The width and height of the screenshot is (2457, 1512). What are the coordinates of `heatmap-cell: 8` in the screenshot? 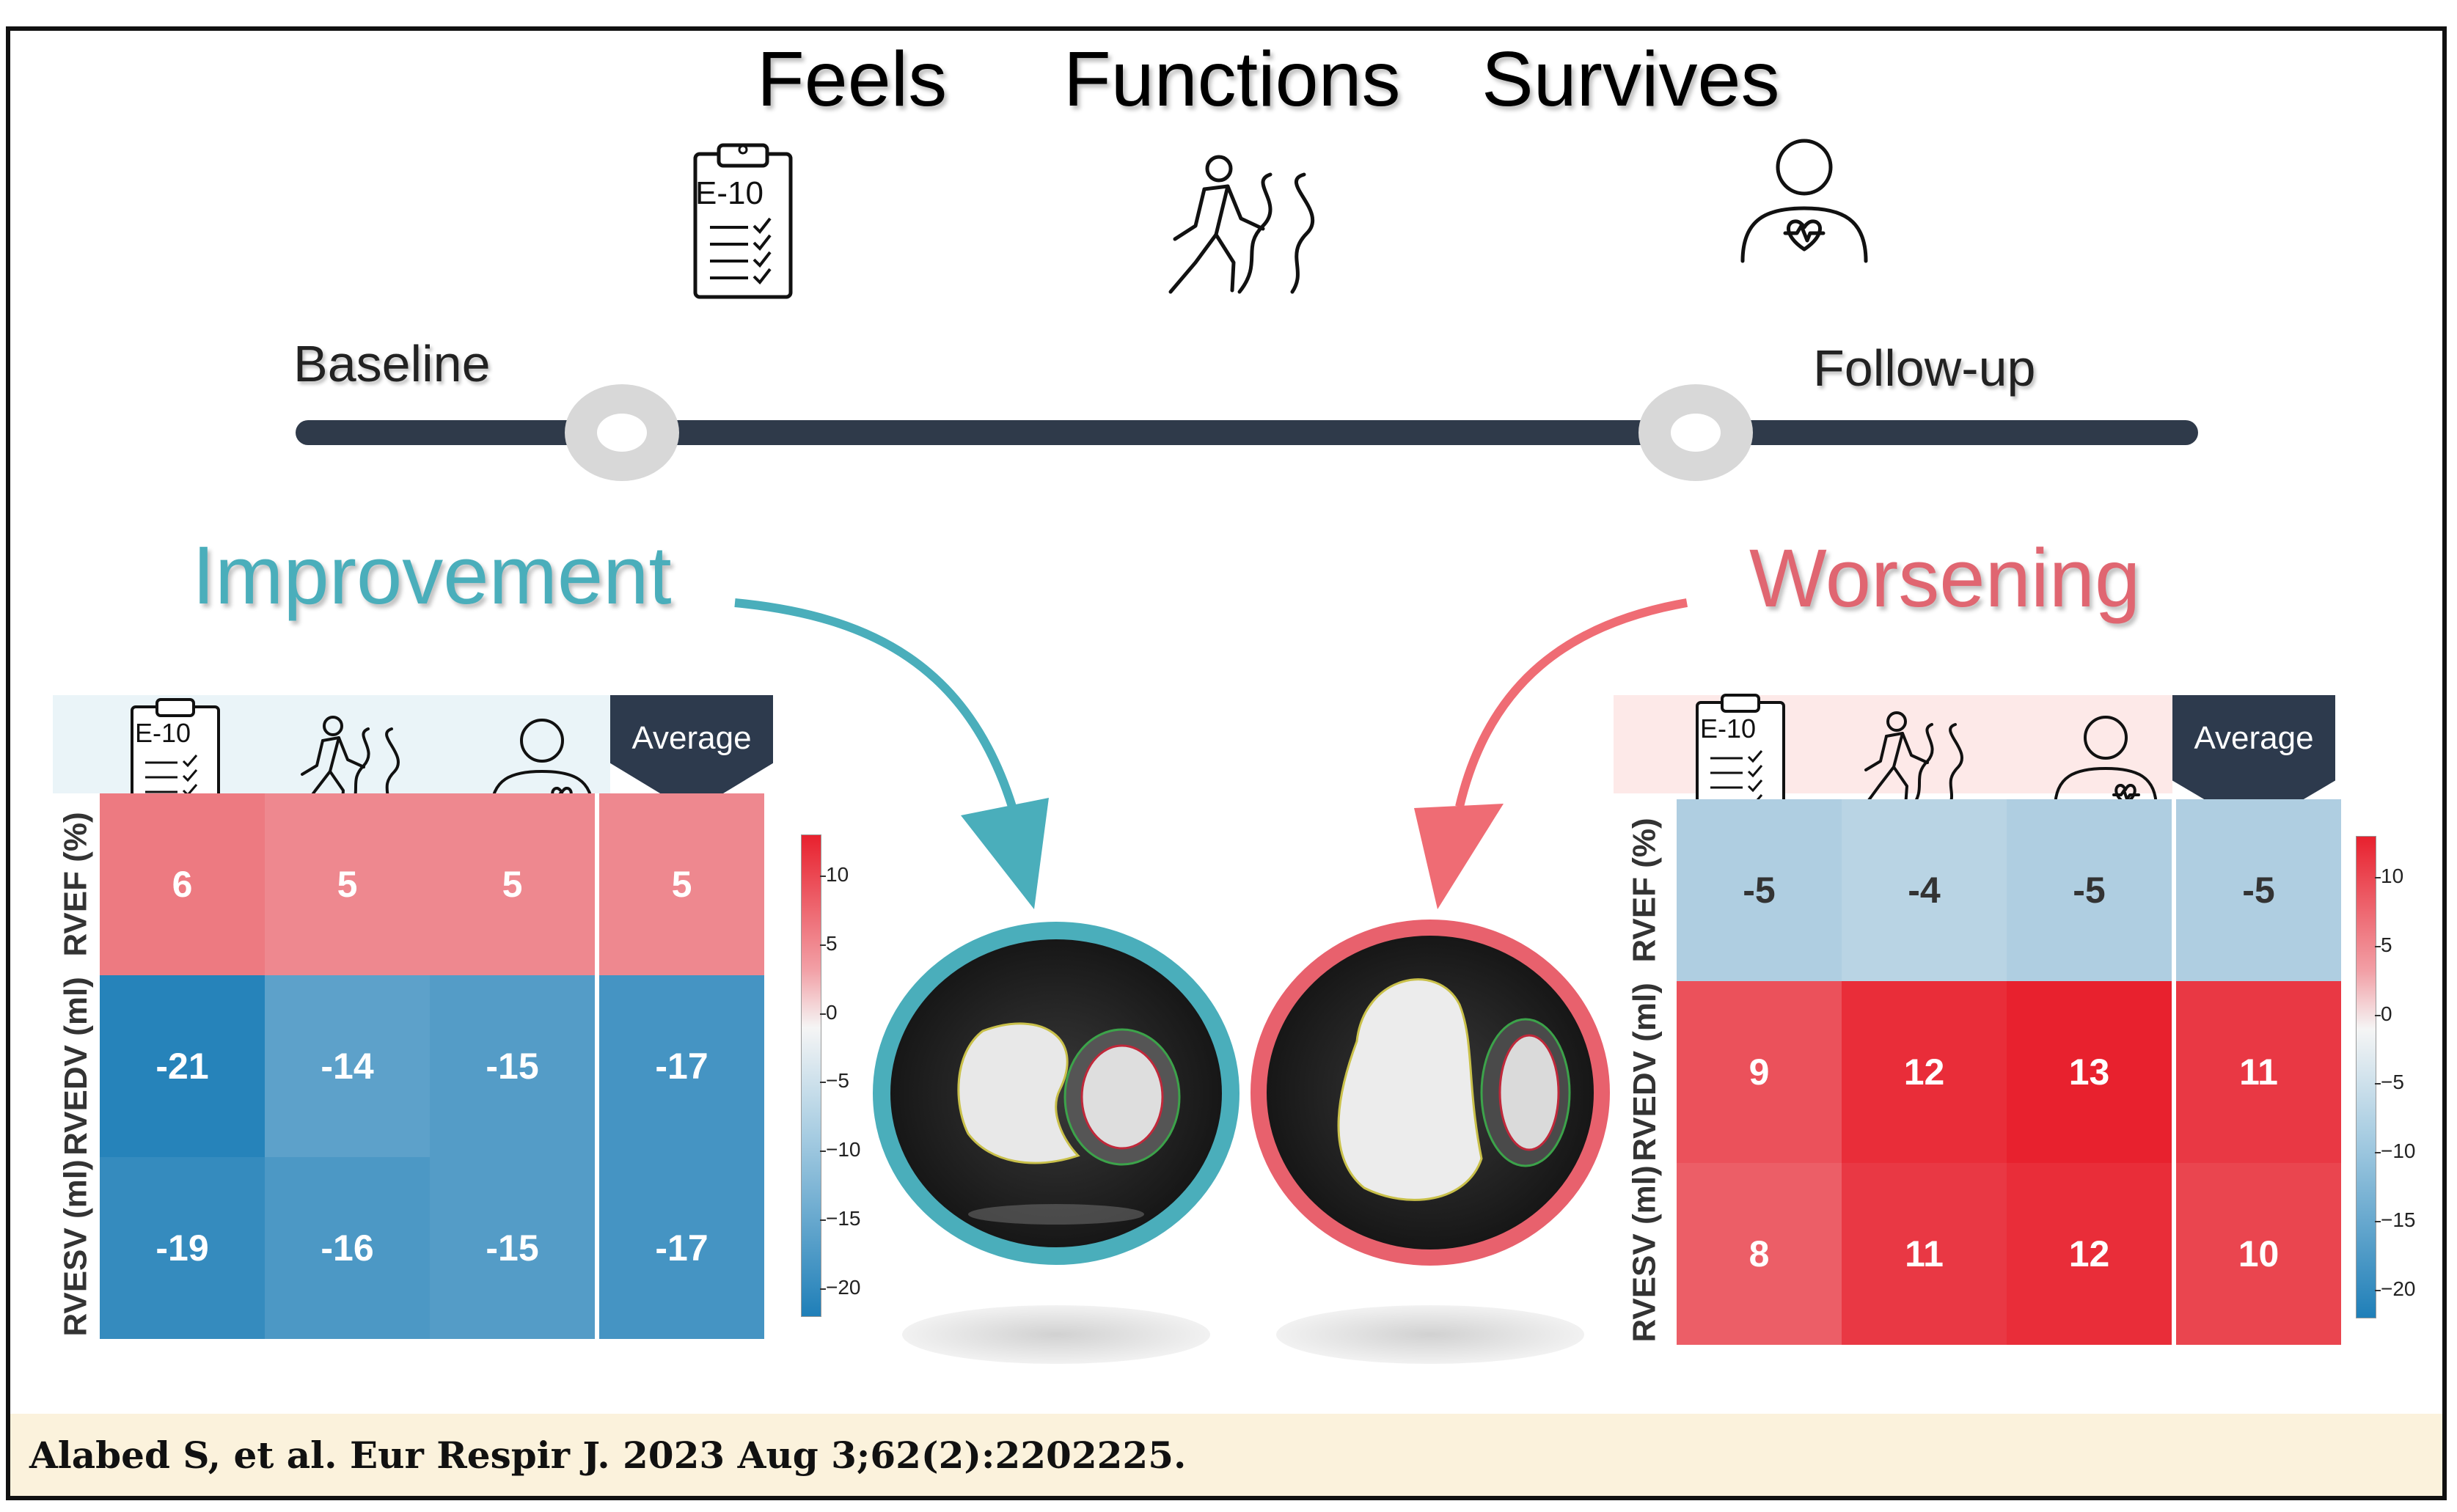 It's located at (1759, 1254).